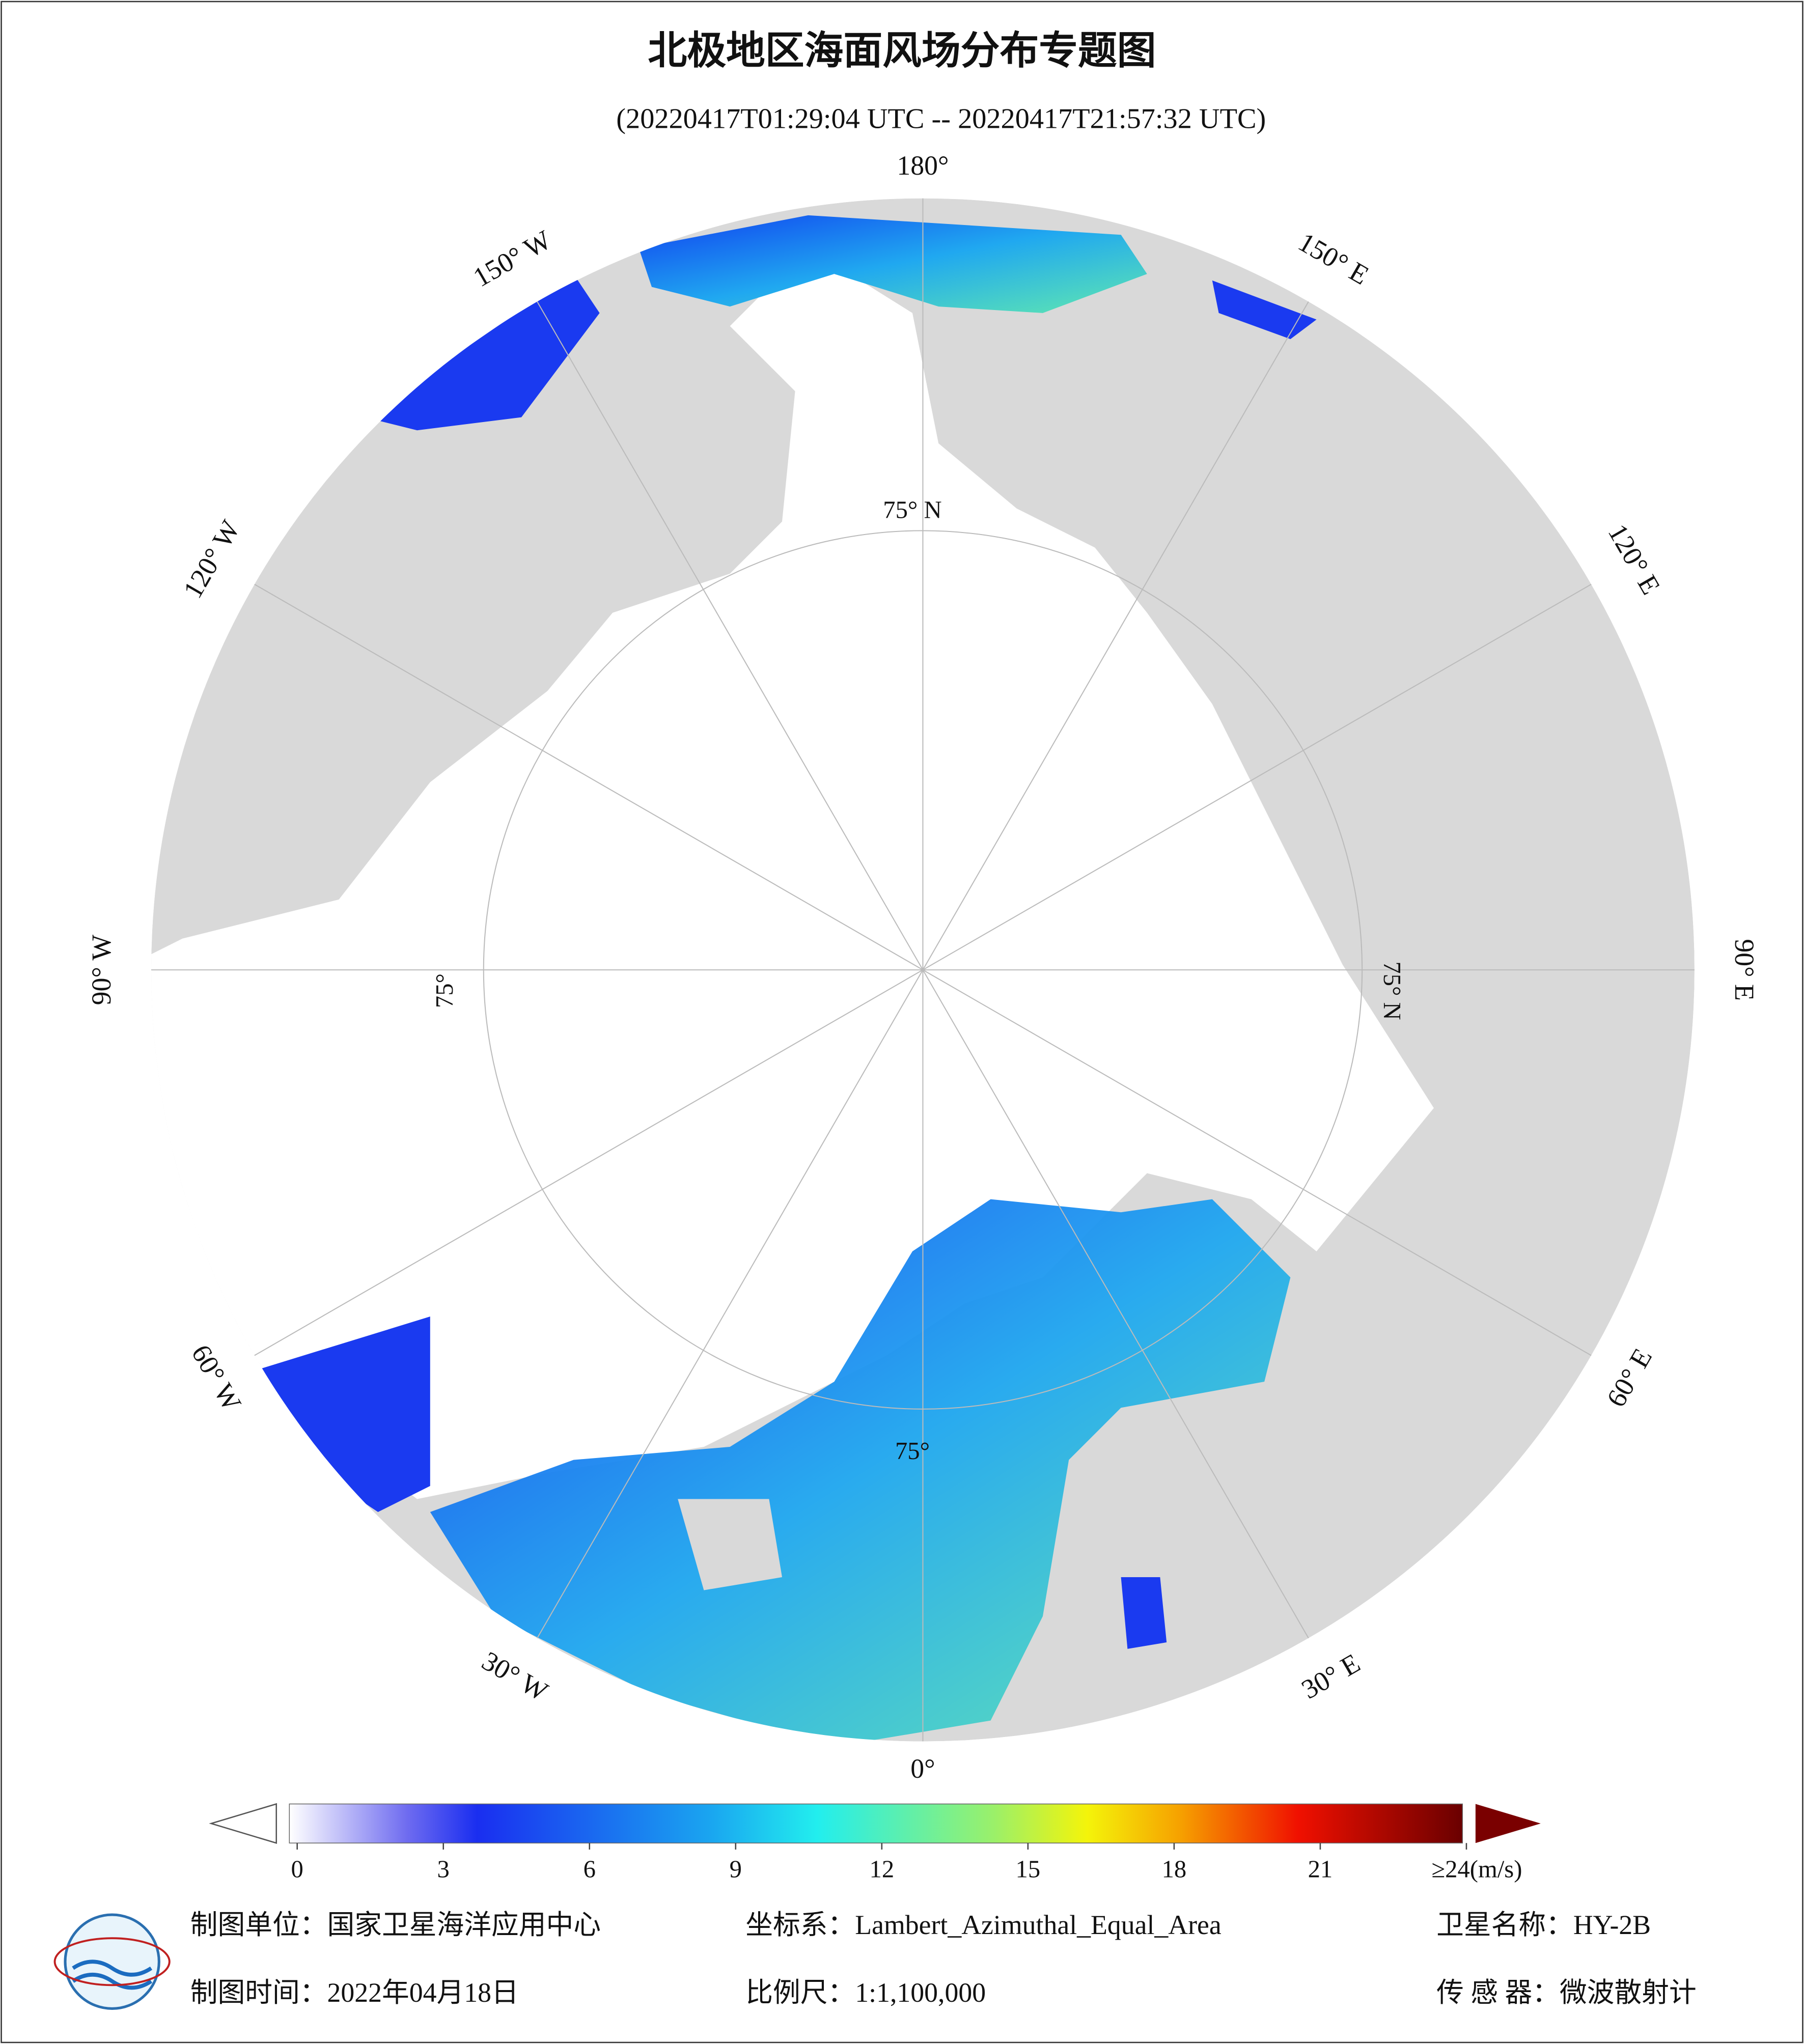 The height and width of the screenshot is (2044, 1804). Describe the element at coordinates (112, 1961) in the screenshot. I see `logo` at that location.